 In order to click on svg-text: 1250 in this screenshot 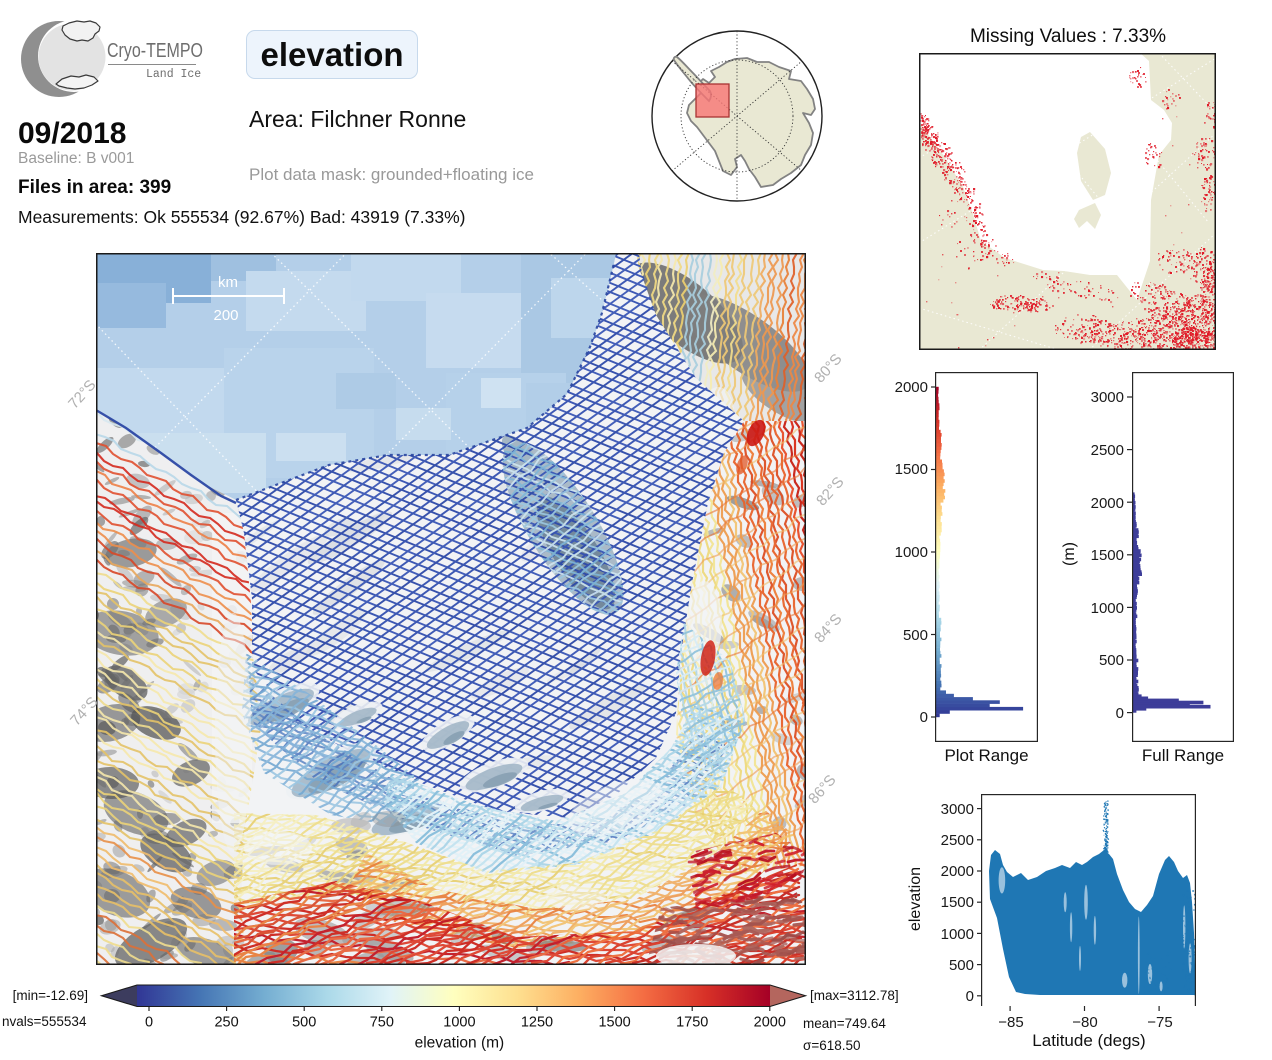, I will do `click(537, 1023)`.